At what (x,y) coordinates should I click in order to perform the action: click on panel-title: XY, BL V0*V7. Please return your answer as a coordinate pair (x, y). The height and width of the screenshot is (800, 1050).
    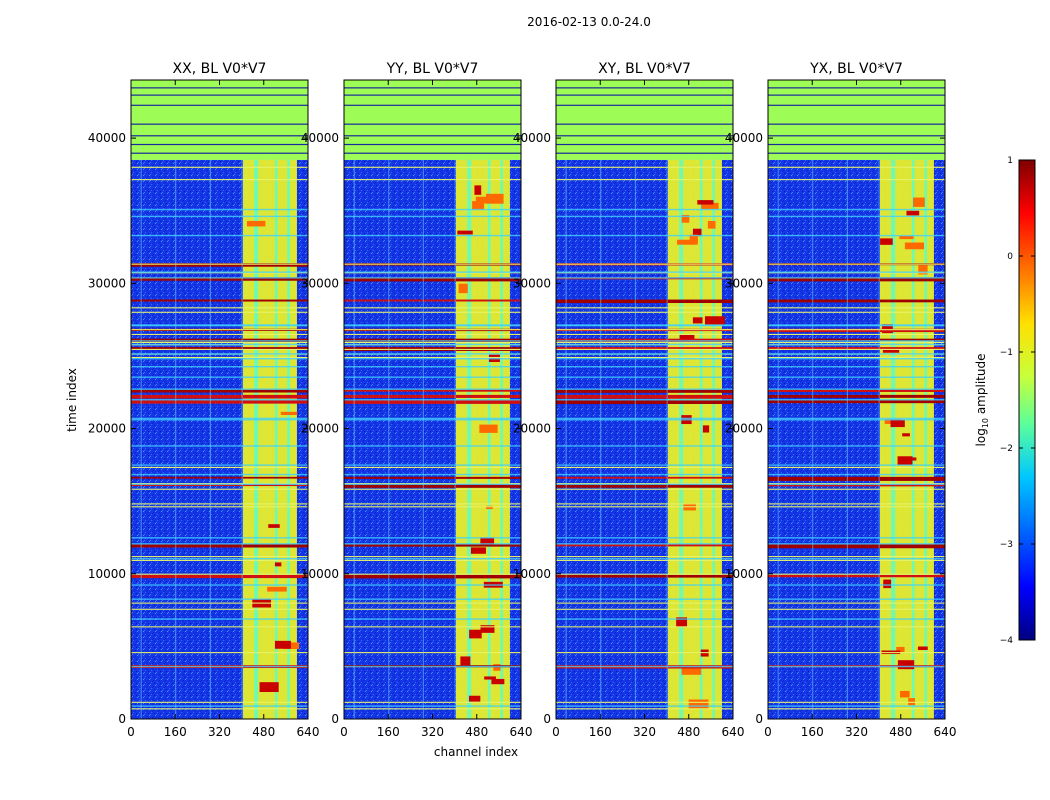
    Looking at the image, I should click on (644, 69).